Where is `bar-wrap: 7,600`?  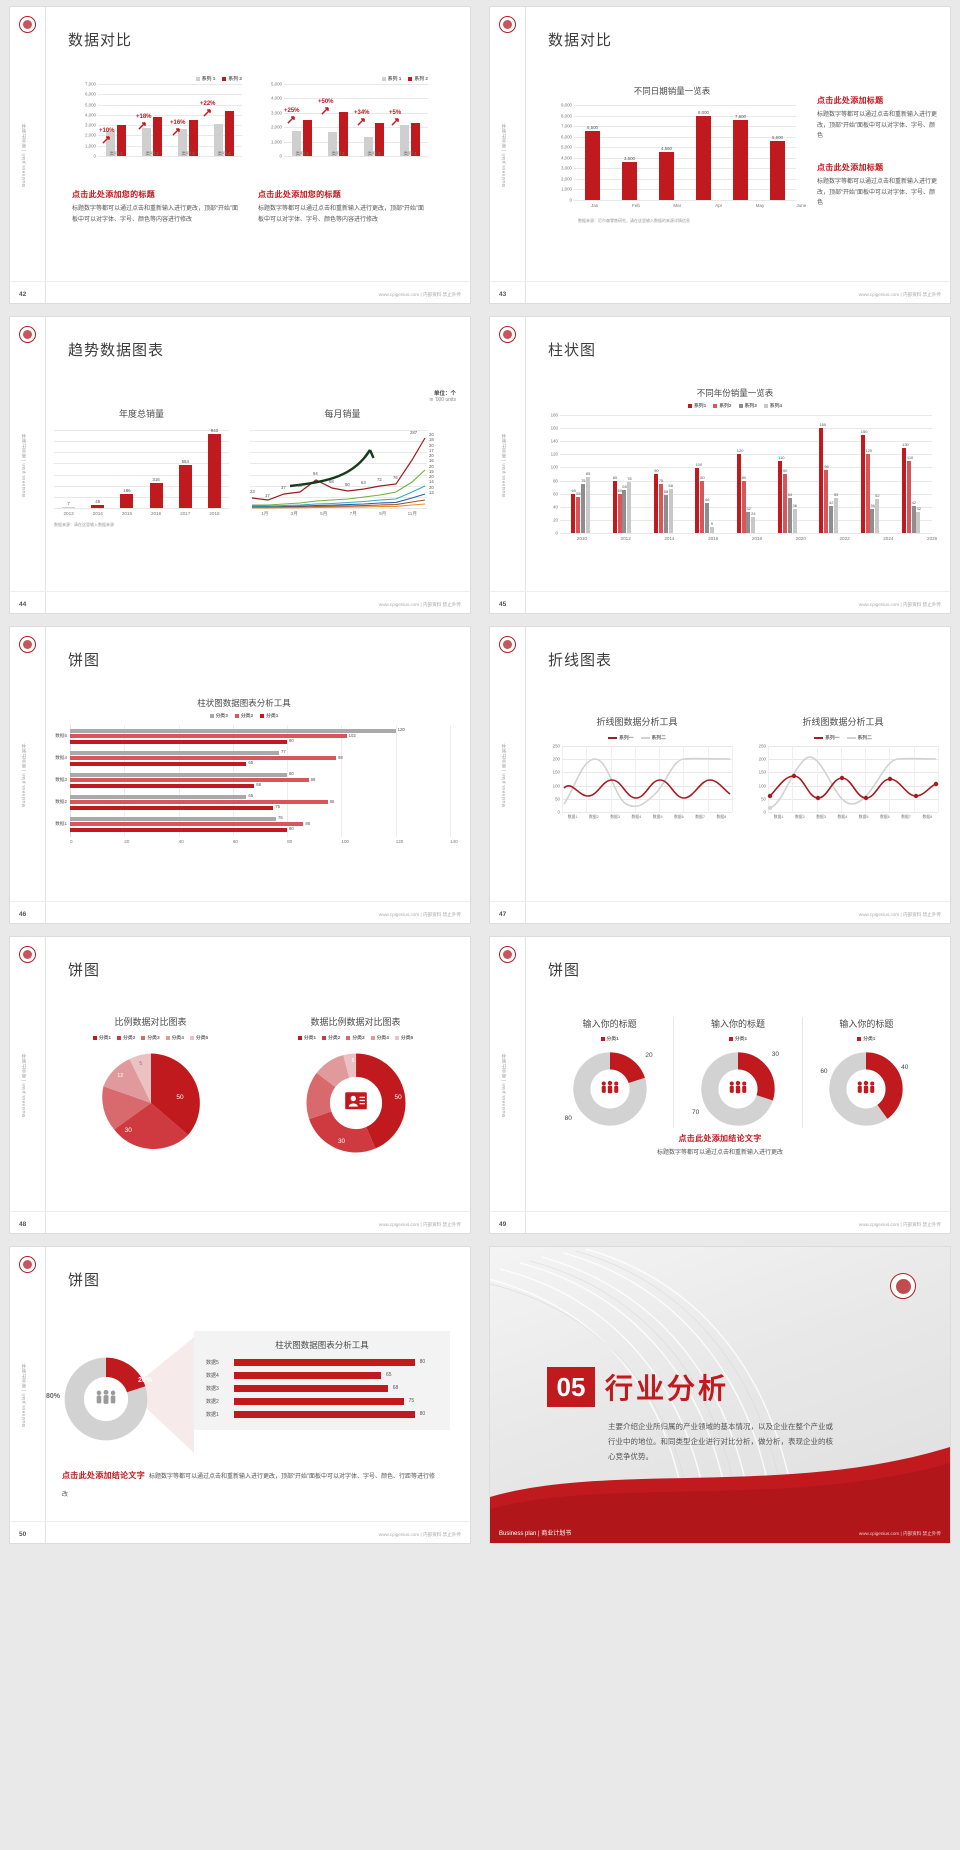
bar-wrap: 7,600 is located at coordinates (740, 152).